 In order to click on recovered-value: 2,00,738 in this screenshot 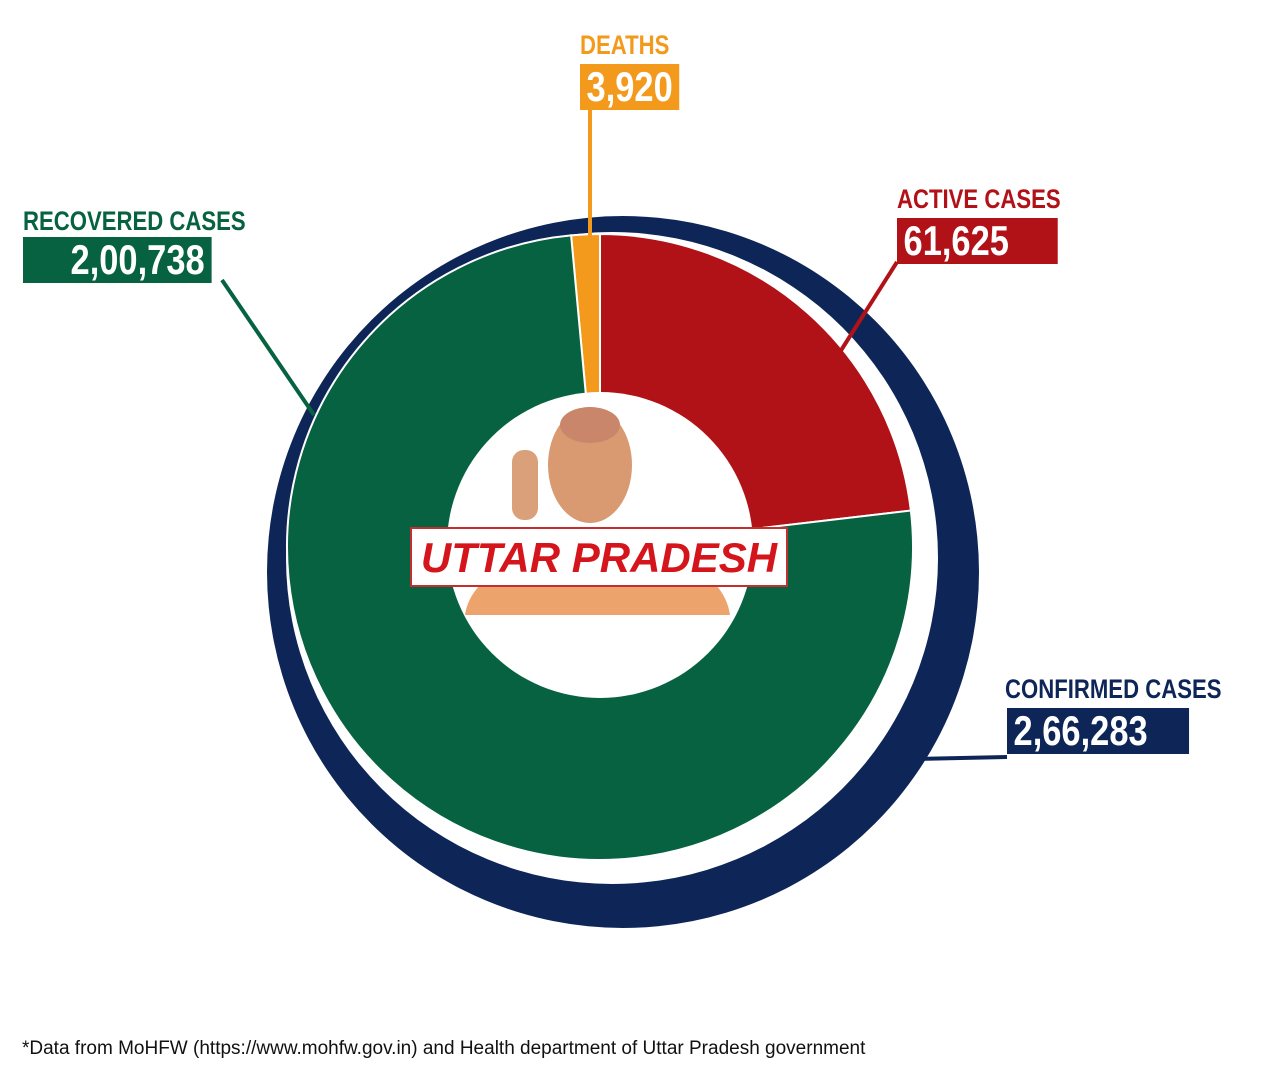, I will do `click(117, 260)`.